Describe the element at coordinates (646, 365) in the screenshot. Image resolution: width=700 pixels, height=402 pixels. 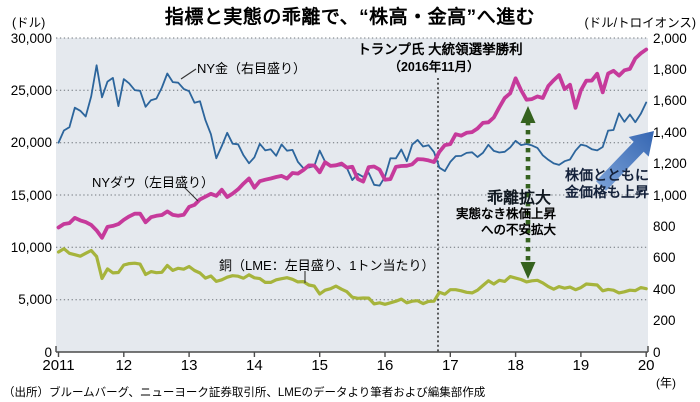
I see `x-axis-tick-label: 20` at that location.